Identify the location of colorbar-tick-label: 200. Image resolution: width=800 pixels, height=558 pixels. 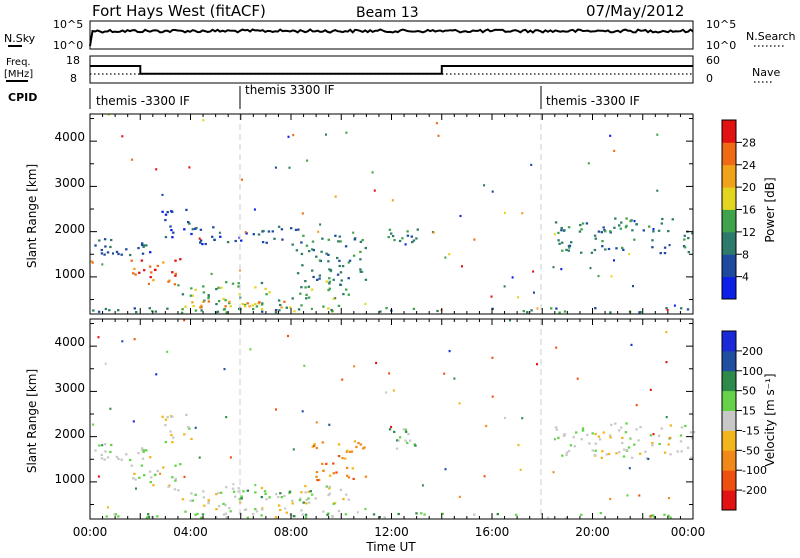
(752, 351).